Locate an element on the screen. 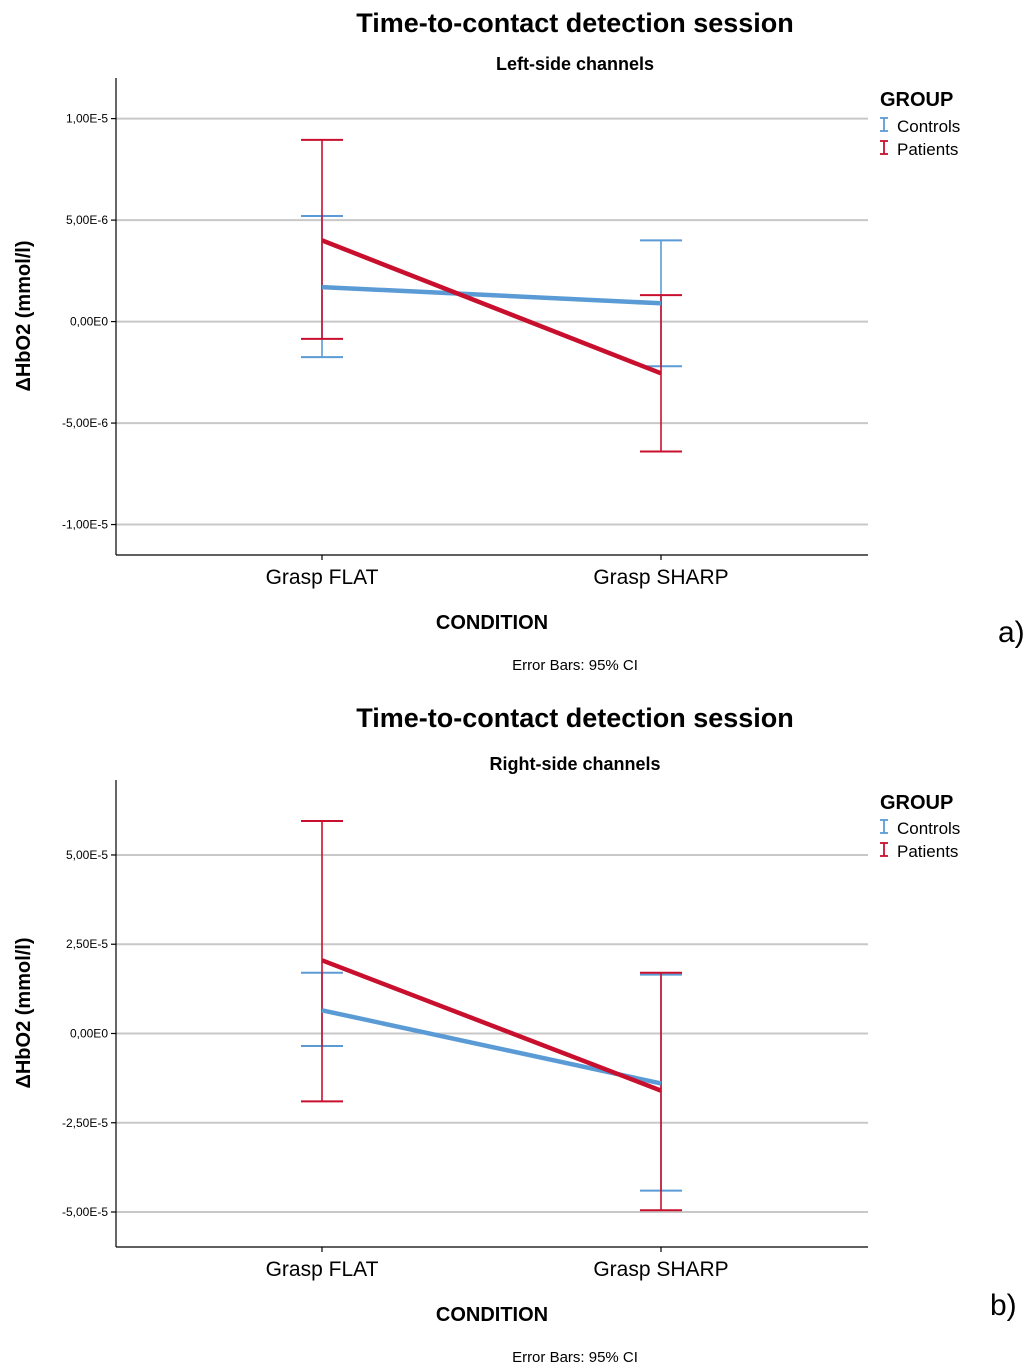 The height and width of the screenshot is (1365, 1033). panel-label: a) is located at coordinates (1011, 632).